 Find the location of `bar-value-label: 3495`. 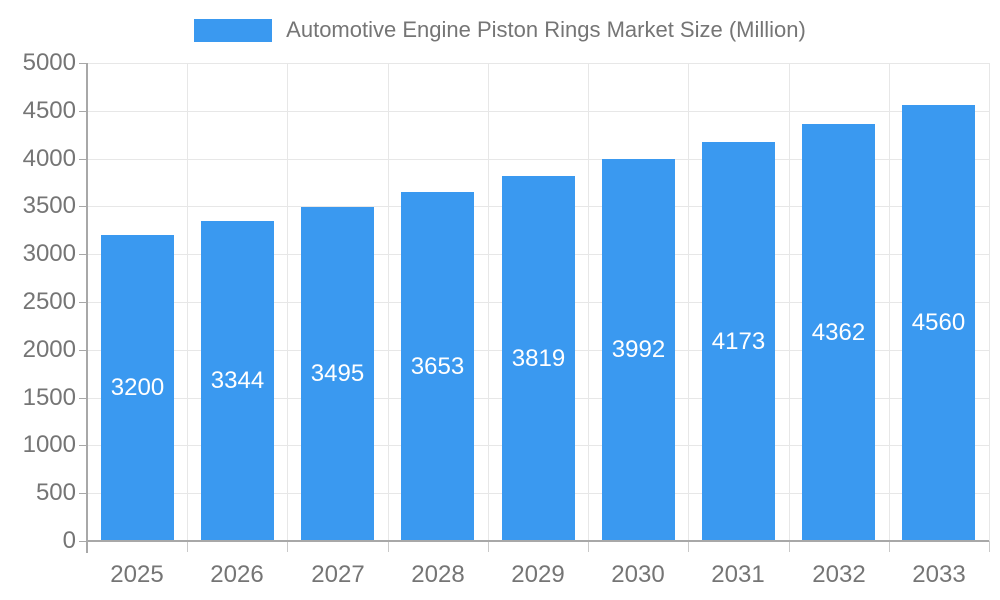

bar-value-label: 3495 is located at coordinates (337, 373).